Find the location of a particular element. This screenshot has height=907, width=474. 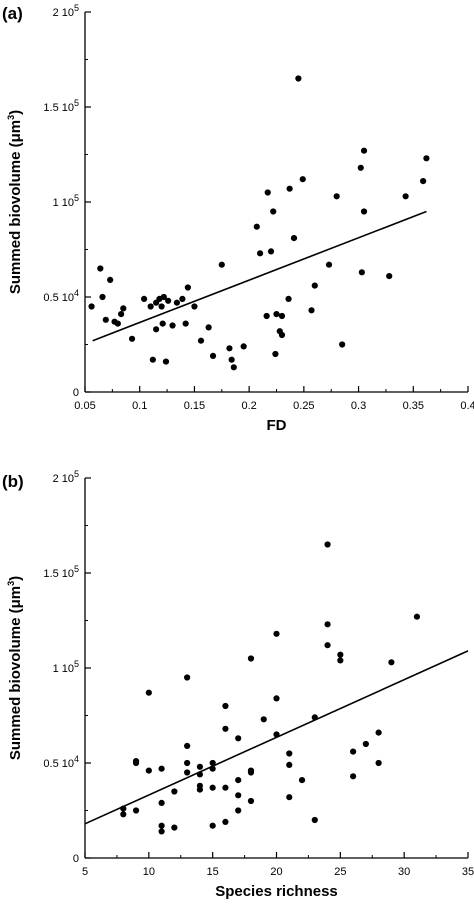

x-tick-label: 30 is located at coordinates (404, 872).